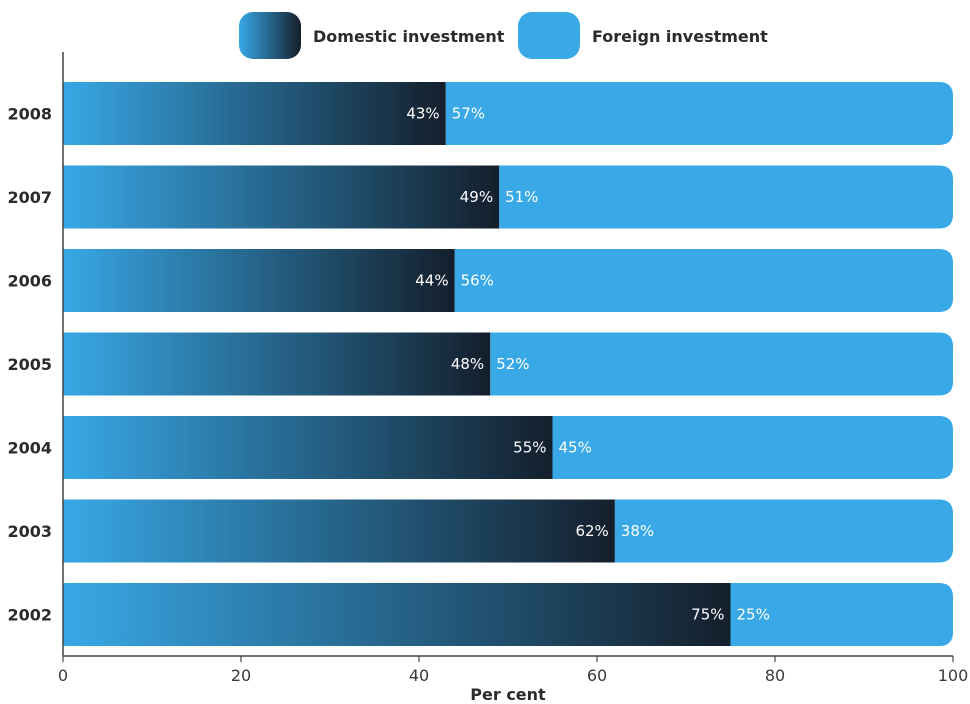  I want to click on x-tick-label-20: 20, so click(241, 675).